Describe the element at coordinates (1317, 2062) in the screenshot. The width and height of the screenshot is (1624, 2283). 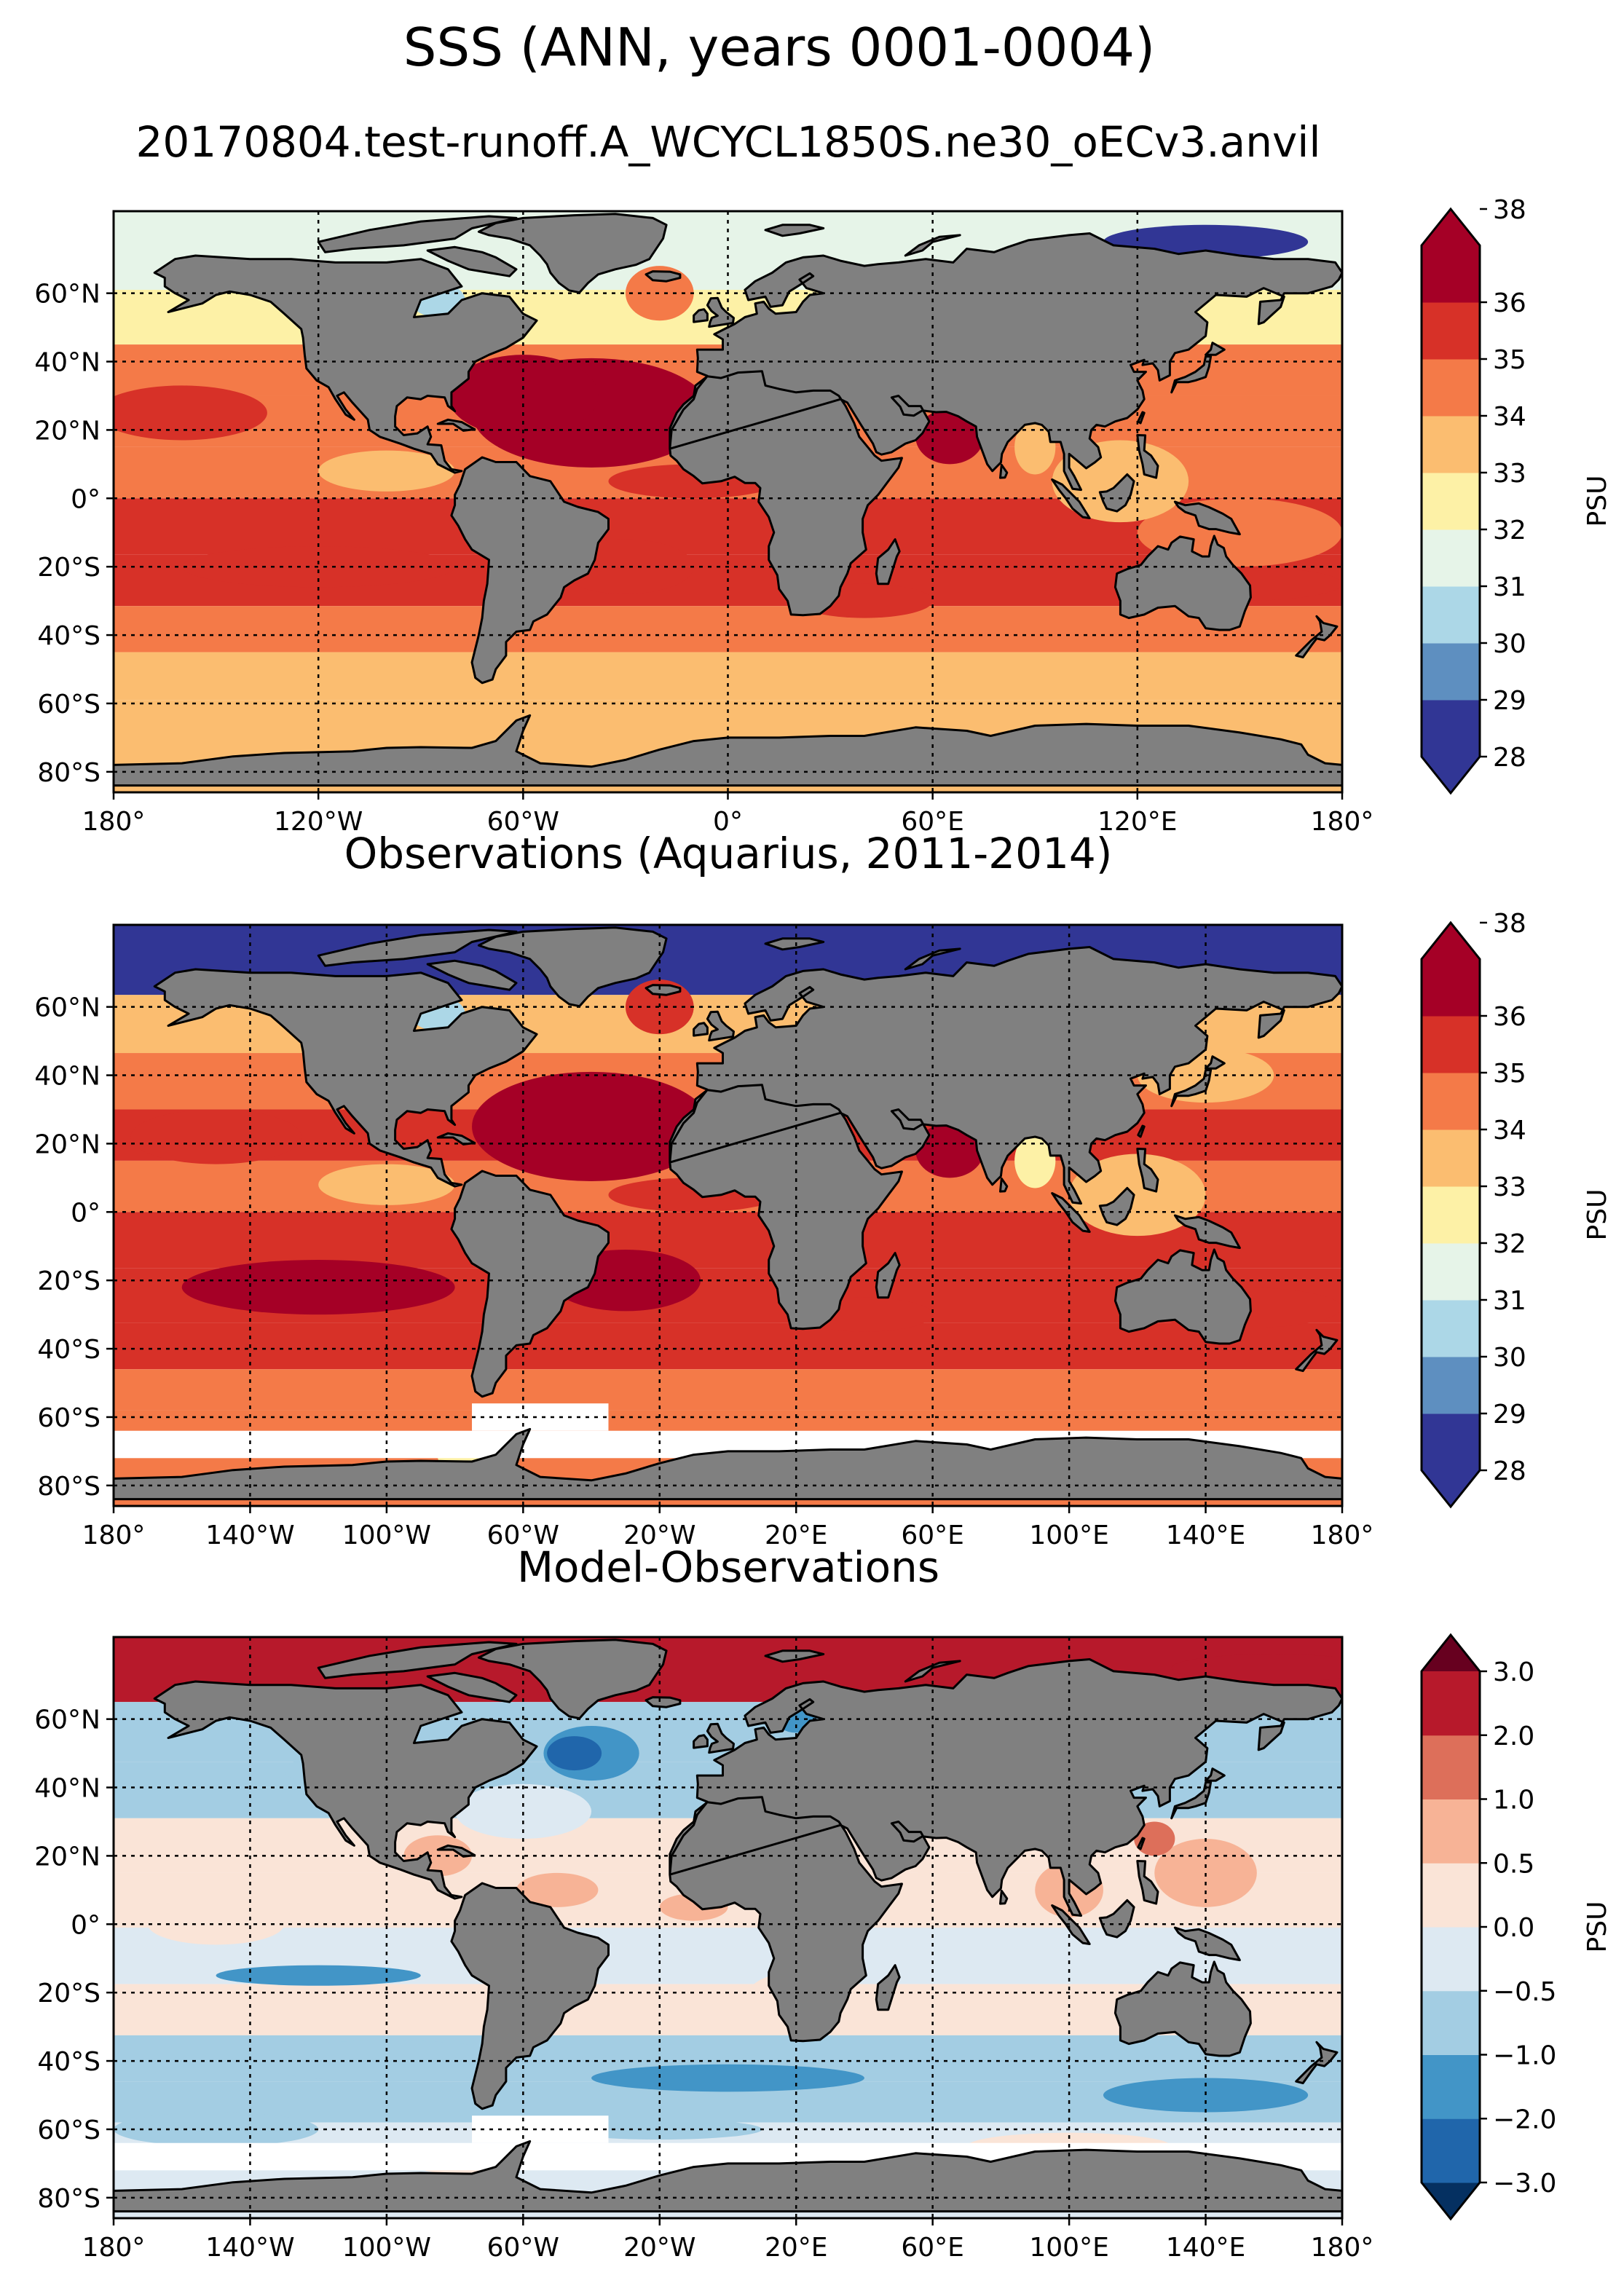
I see `land-new-zealand` at that location.